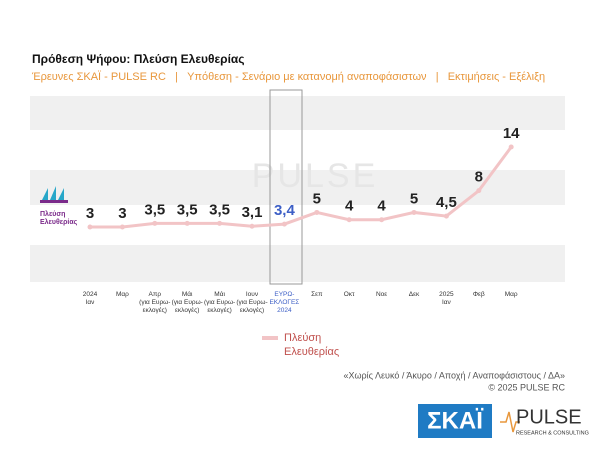  What do you see at coordinates (349, 294) in the screenshot?
I see `x-tick-label: Οκτ` at bounding box center [349, 294].